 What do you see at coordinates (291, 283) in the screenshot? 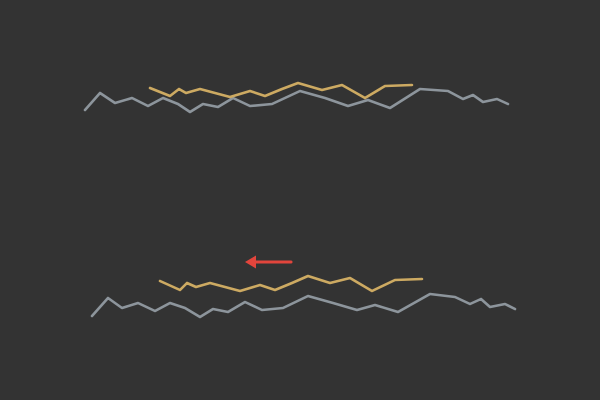
I see `bottom-shifted-line` at bounding box center [291, 283].